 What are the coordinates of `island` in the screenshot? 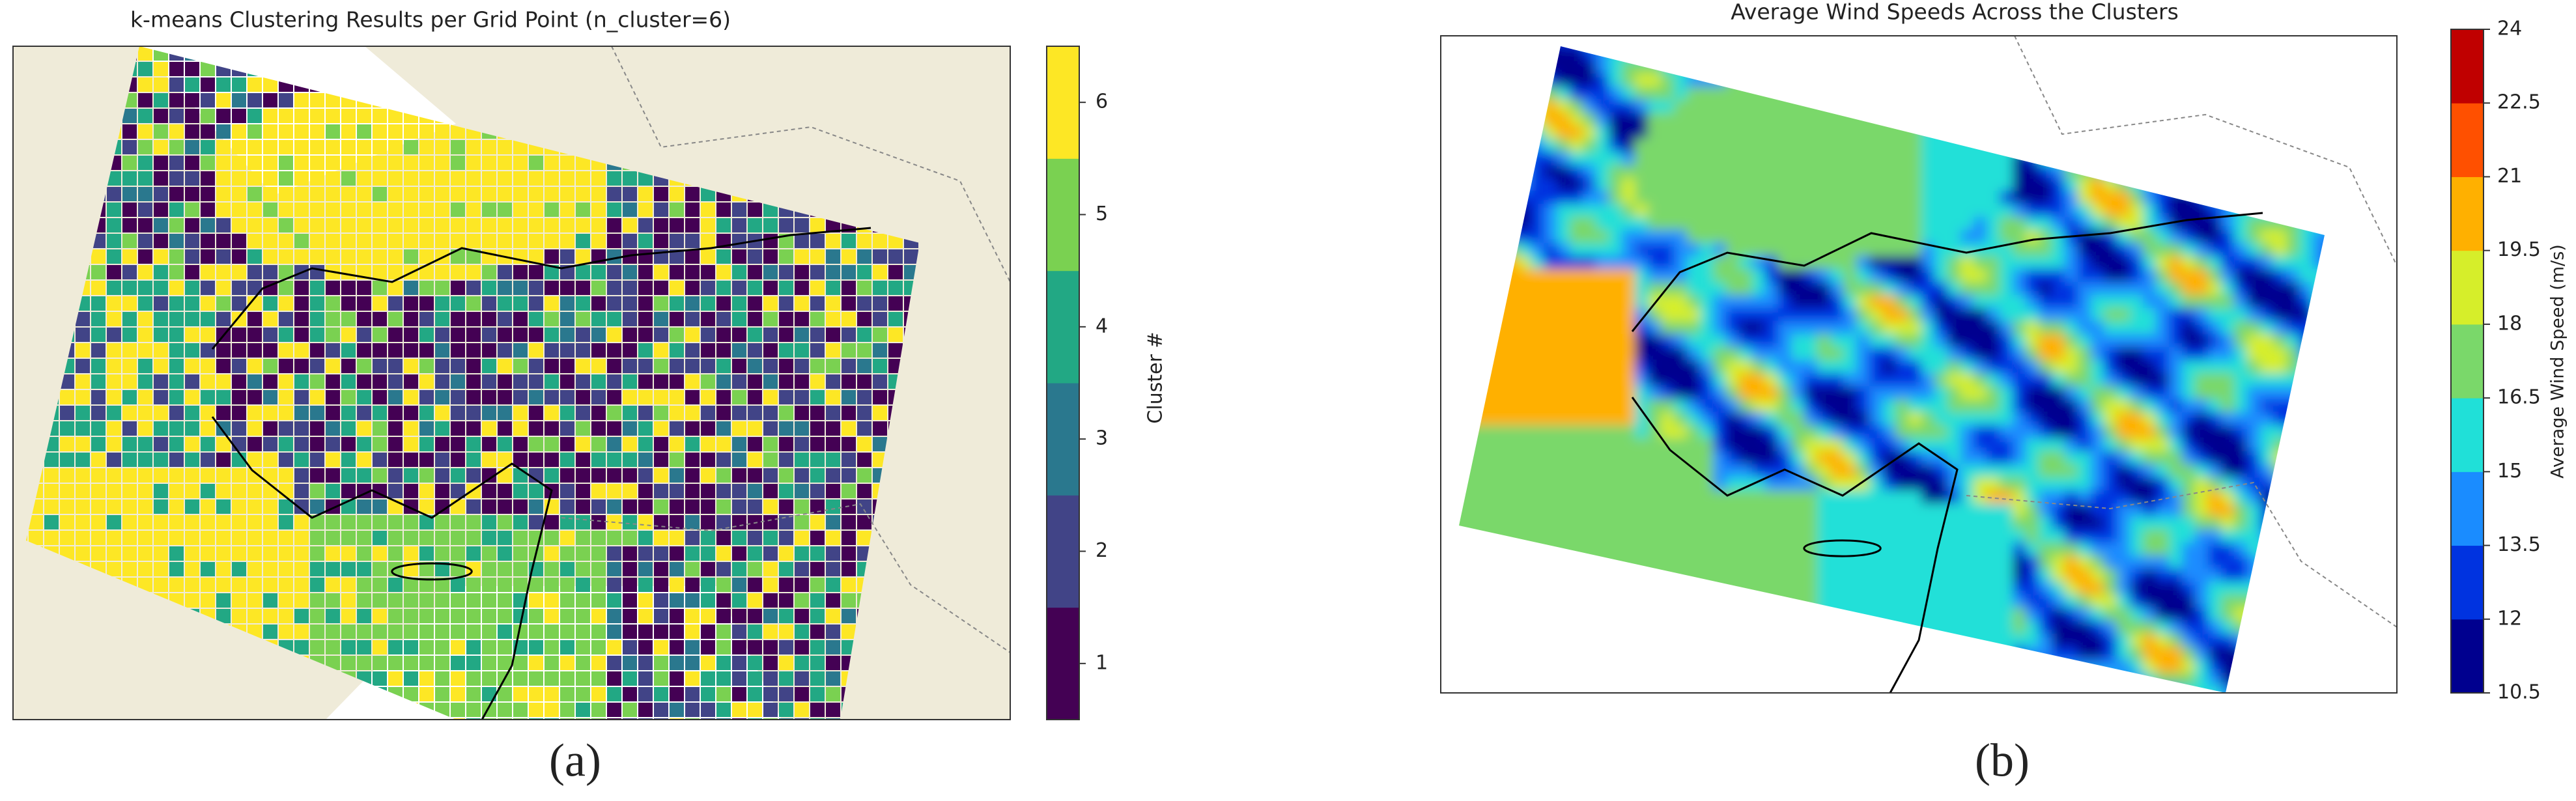 It's located at (432, 571).